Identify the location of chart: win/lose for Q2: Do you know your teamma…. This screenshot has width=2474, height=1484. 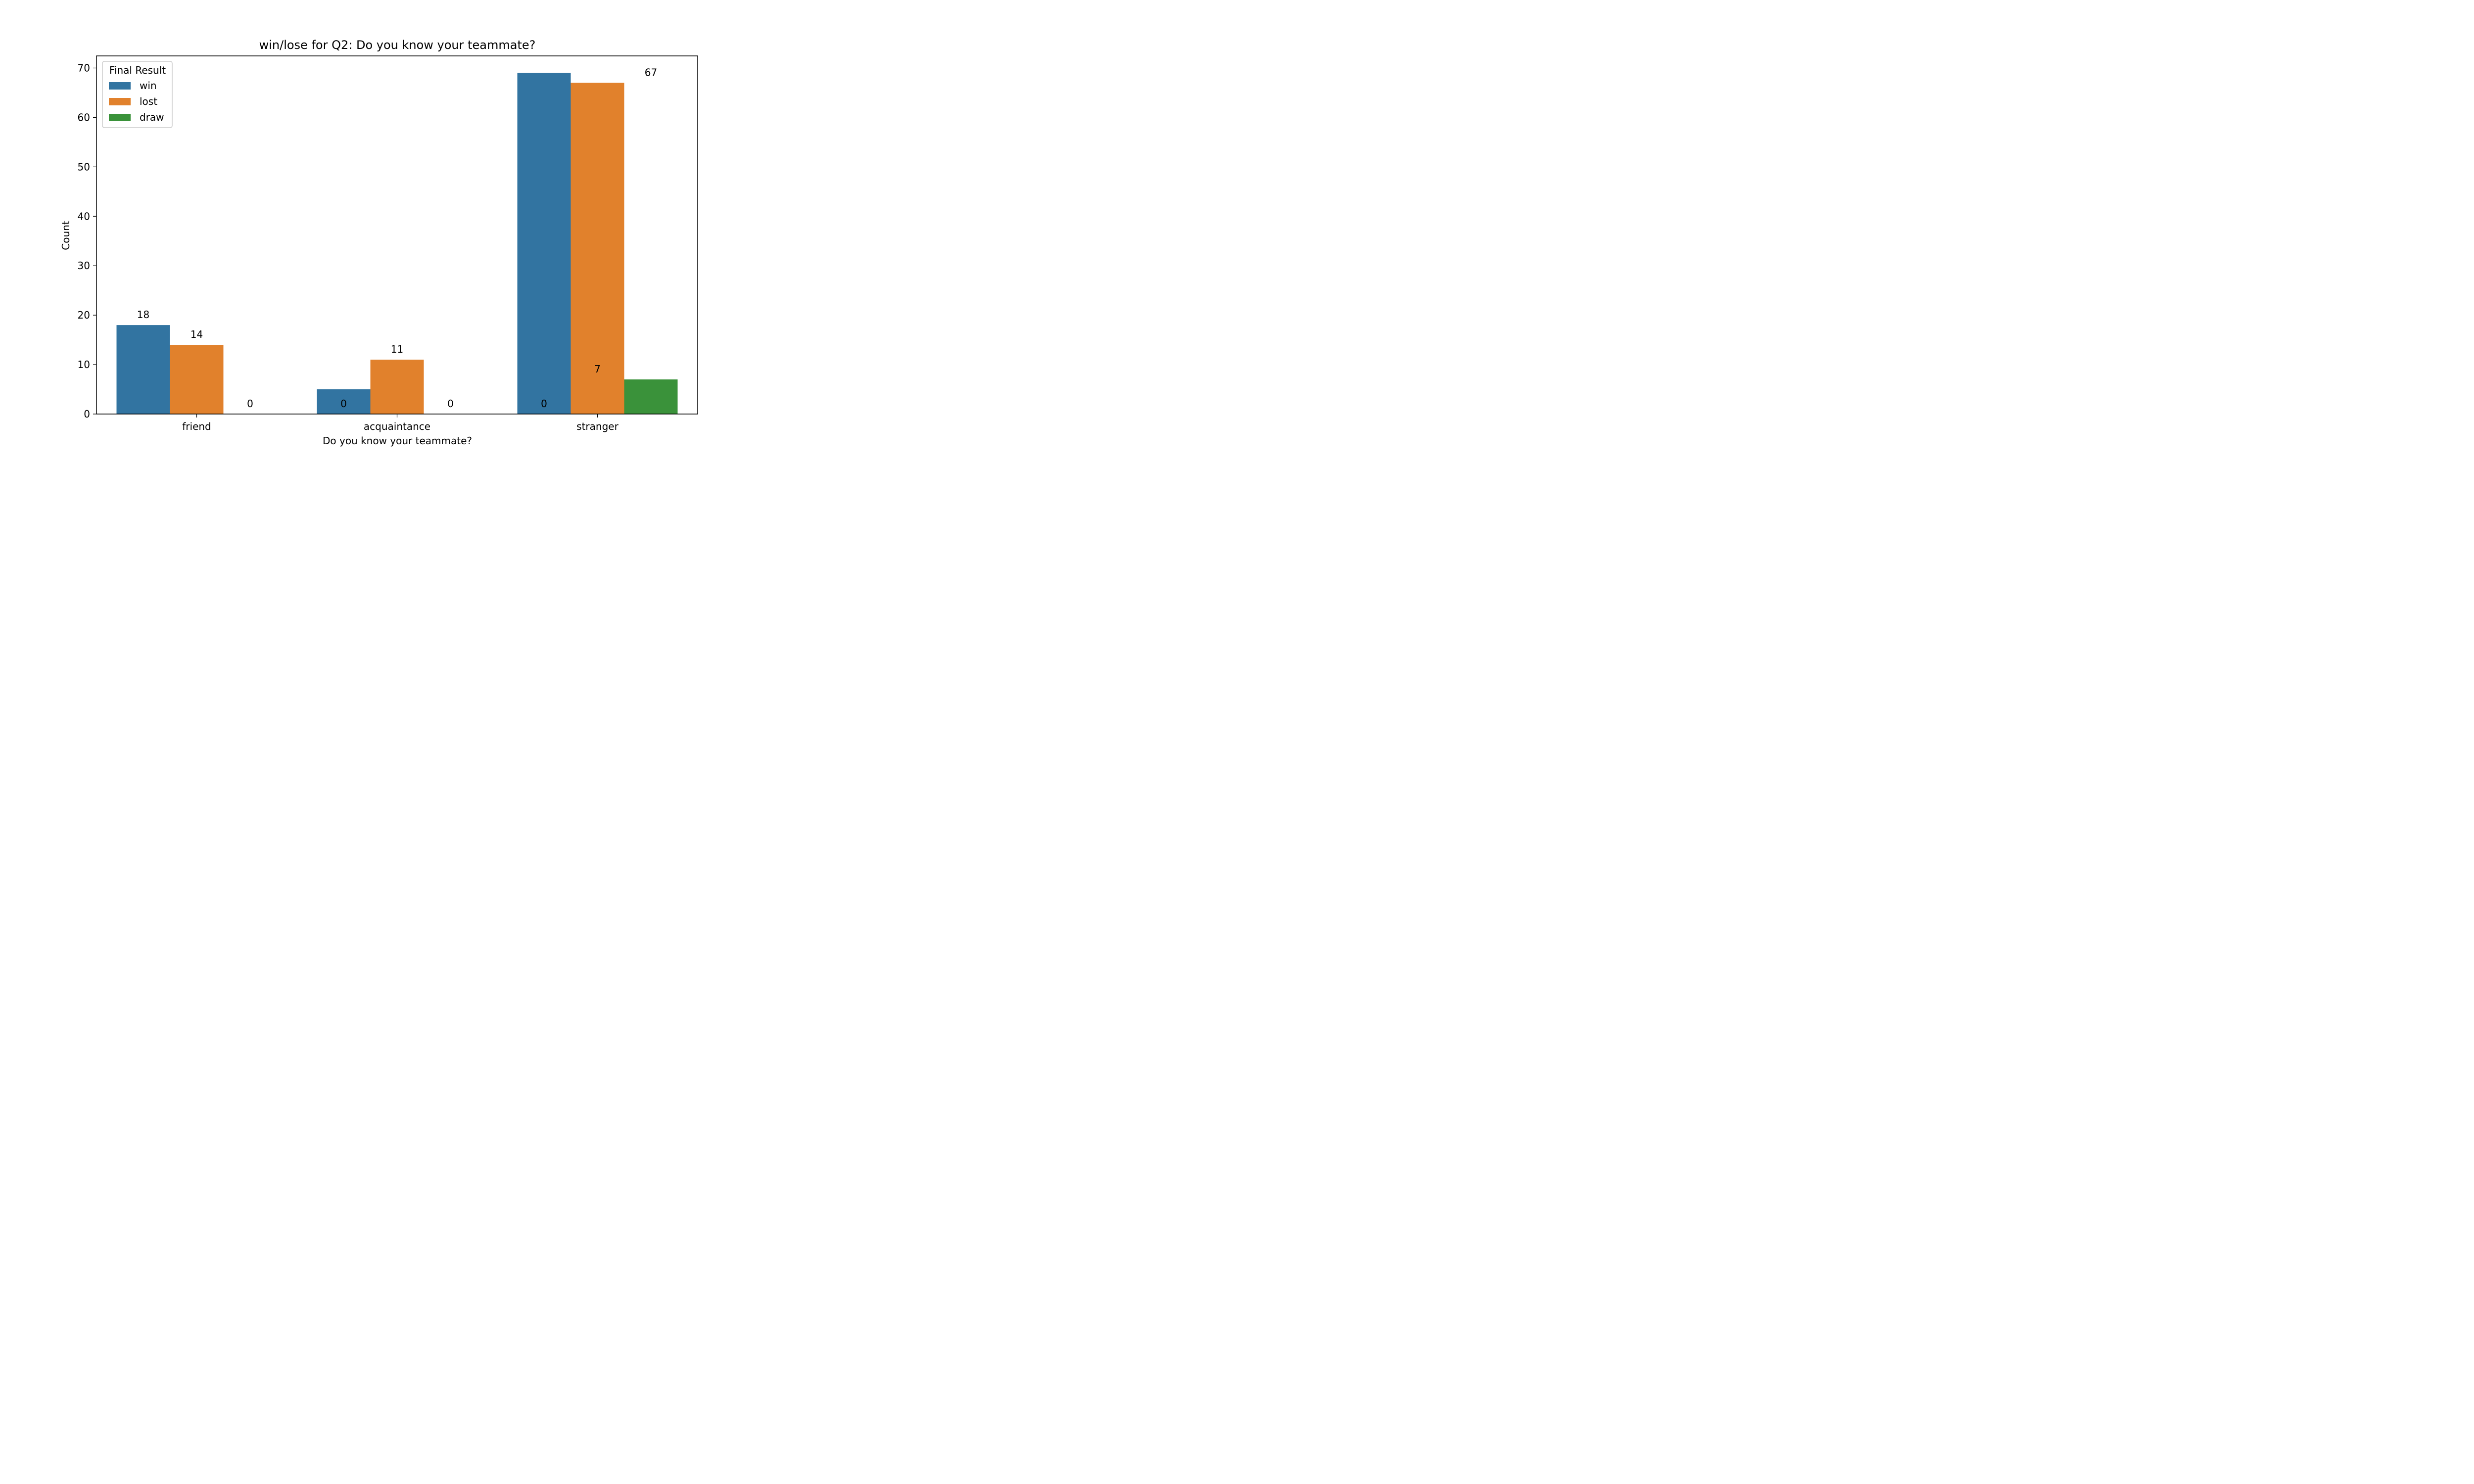
(383, 229).